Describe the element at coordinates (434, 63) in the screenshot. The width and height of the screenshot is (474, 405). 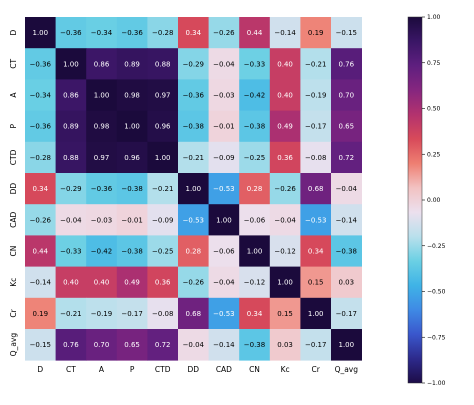
I see `colorbar-tick-label: 0.75` at that location.